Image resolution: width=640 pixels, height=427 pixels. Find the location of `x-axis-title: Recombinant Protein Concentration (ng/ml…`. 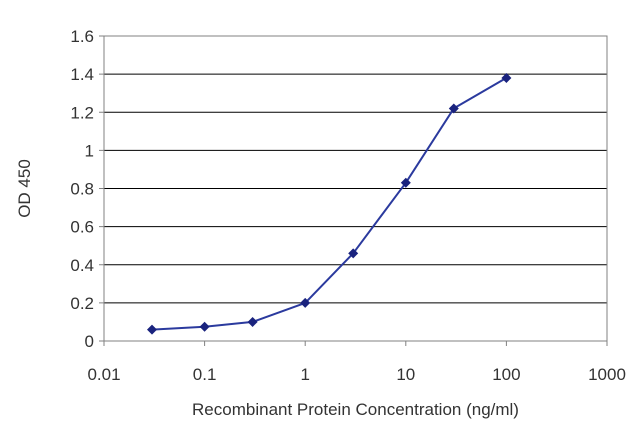

x-axis-title: Recombinant Protein Concentration (ng/ml… is located at coordinates (355, 409).